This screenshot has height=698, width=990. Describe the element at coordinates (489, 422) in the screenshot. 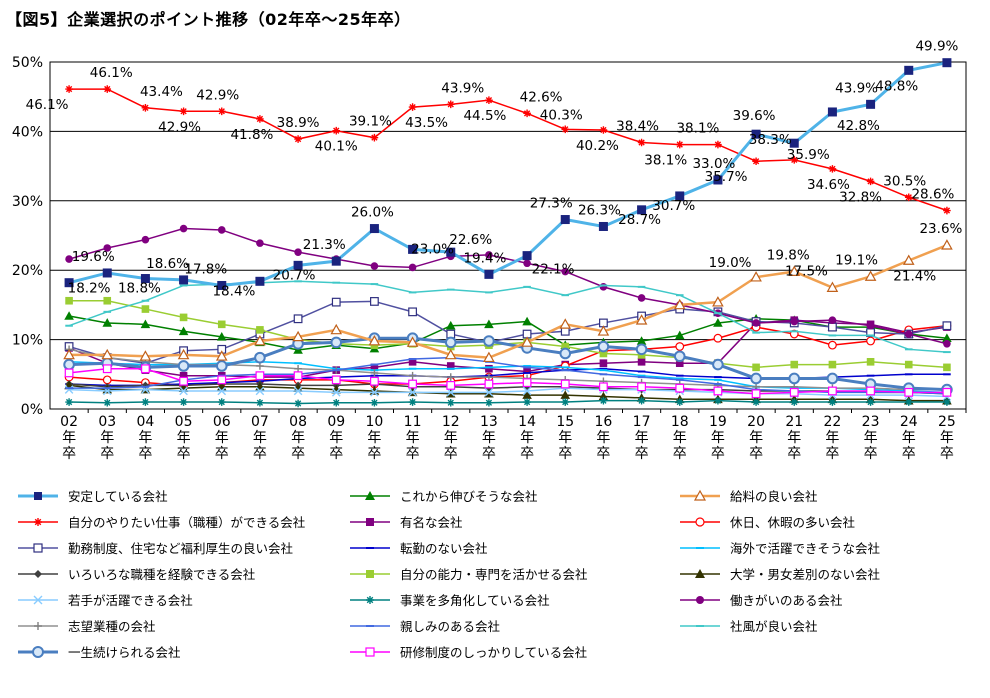

I see `x-tick-label: 13` at that location.